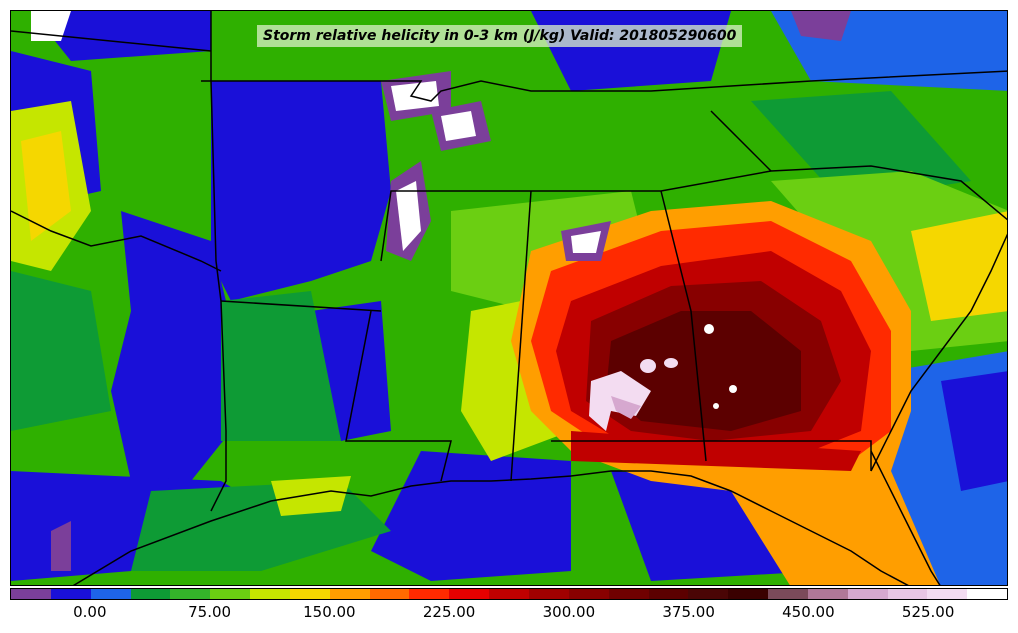 Image resolution: width=1018 pixels, height=633 pixels. I want to click on colorbar, so click(509, 594).